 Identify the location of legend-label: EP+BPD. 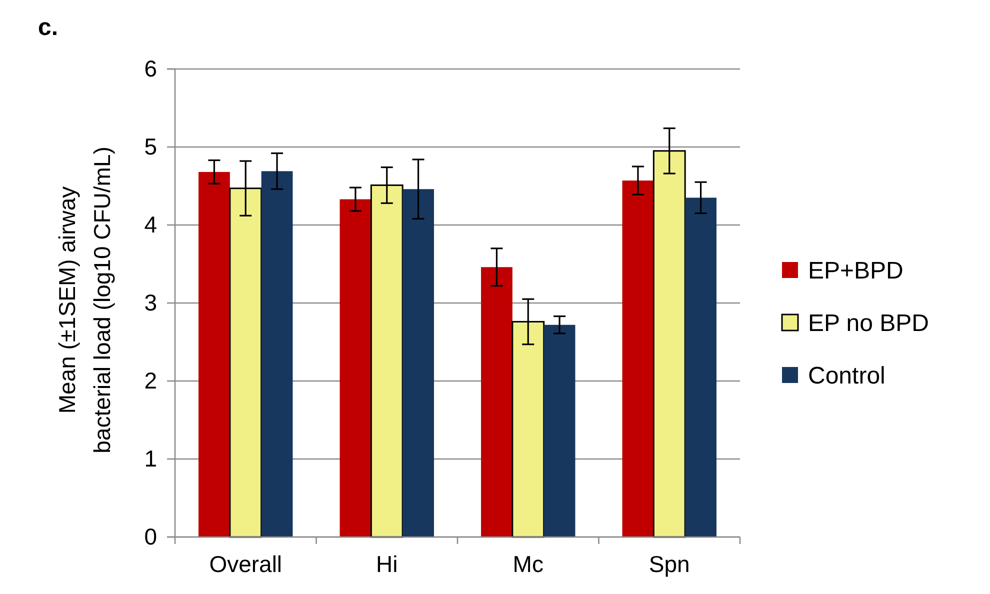
(856, 271).